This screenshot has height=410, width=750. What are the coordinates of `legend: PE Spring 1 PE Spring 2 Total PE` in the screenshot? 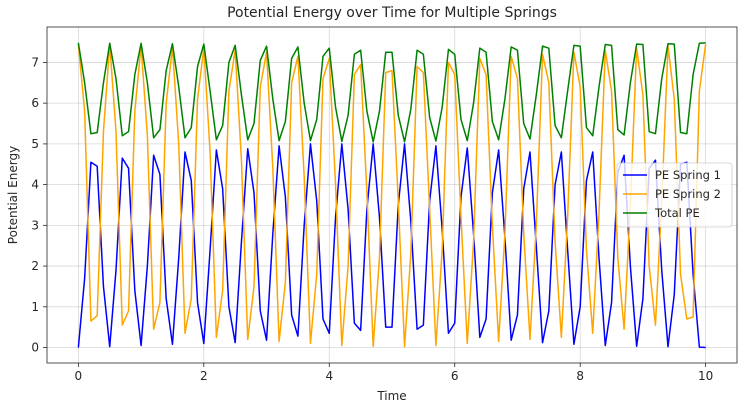 It's located at (674, 195).